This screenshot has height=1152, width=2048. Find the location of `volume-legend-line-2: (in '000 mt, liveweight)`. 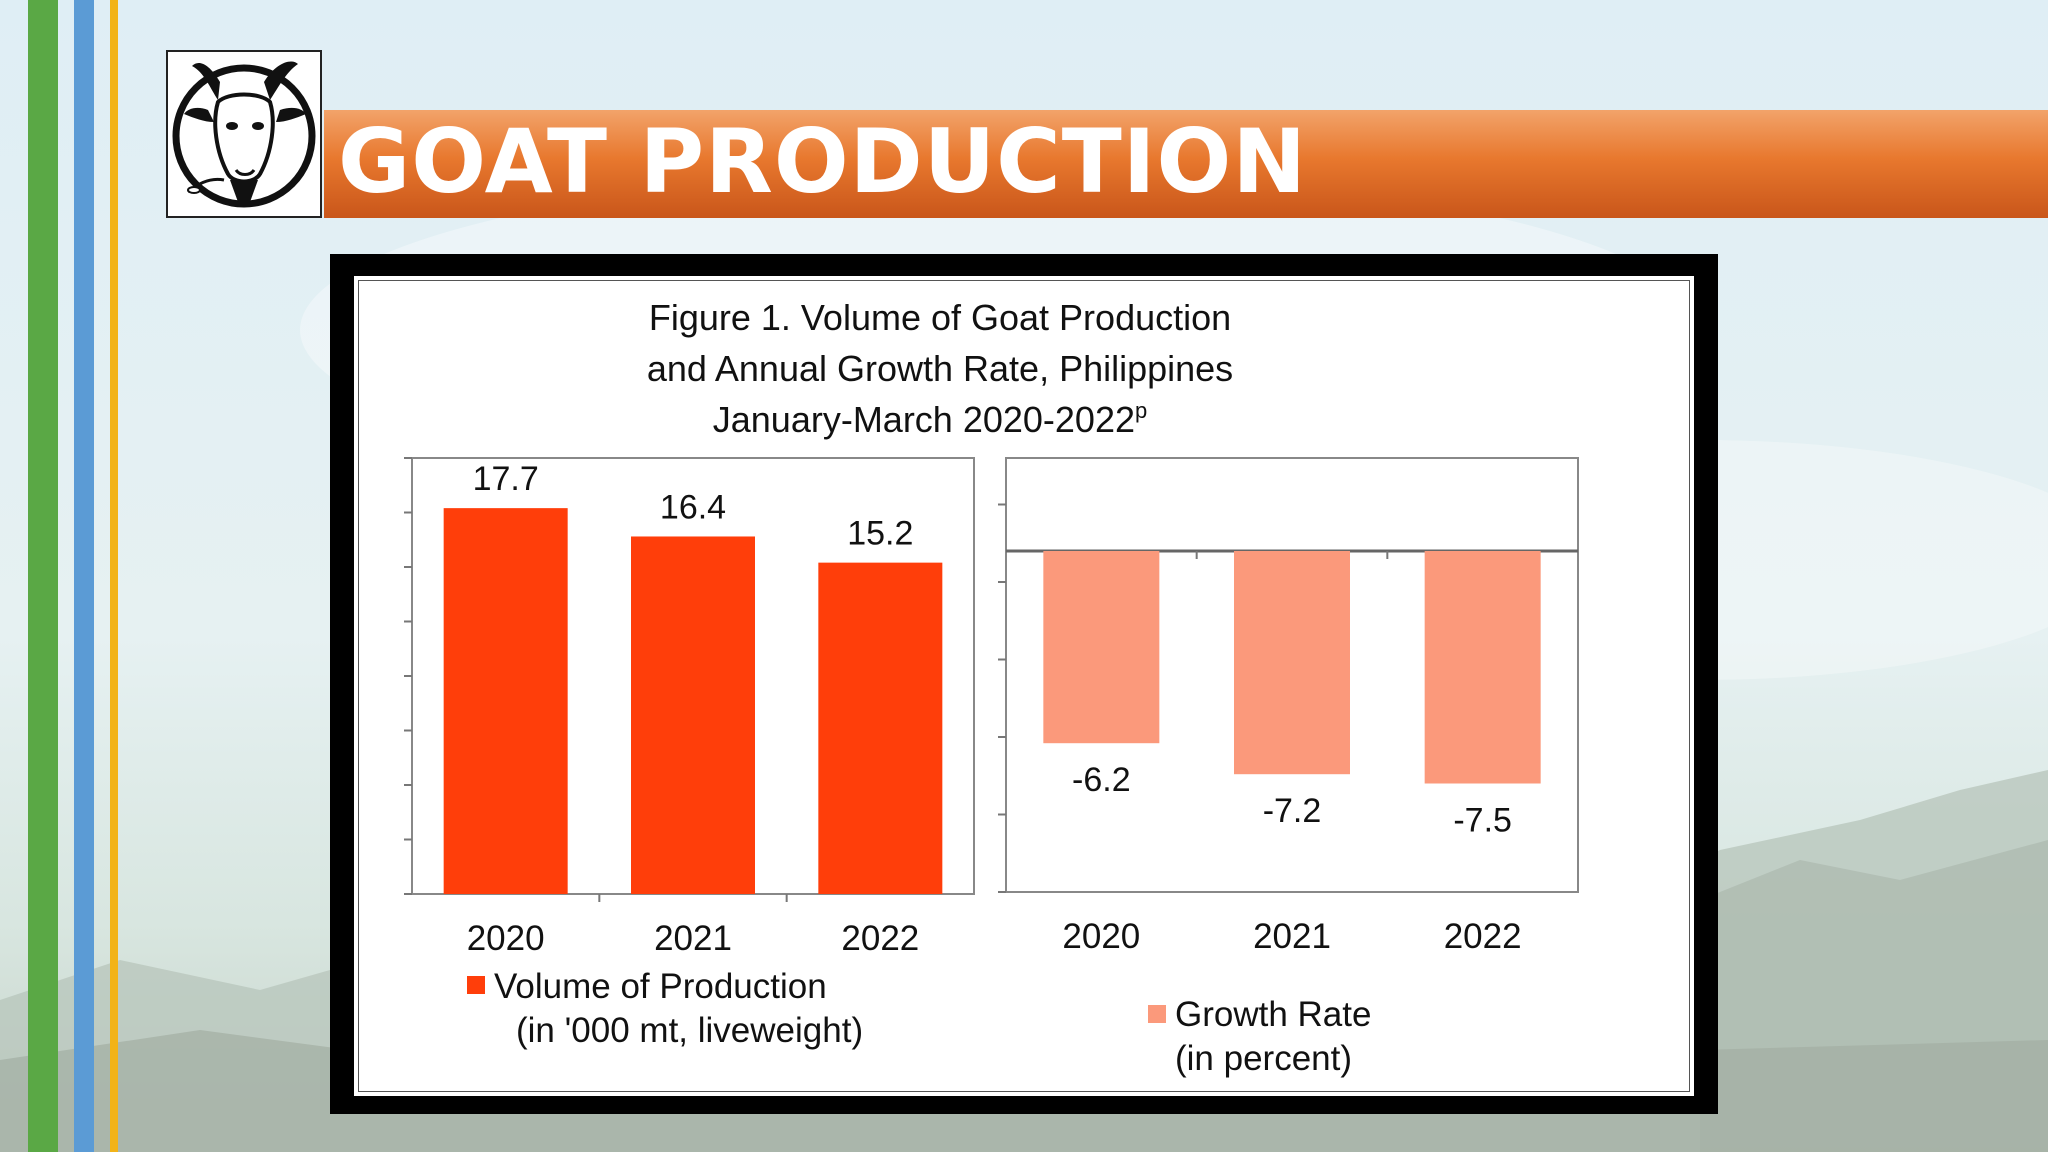

volume-legend-line-2: (in '000 mt, liveweight) is located at coordinates (689, 1030).